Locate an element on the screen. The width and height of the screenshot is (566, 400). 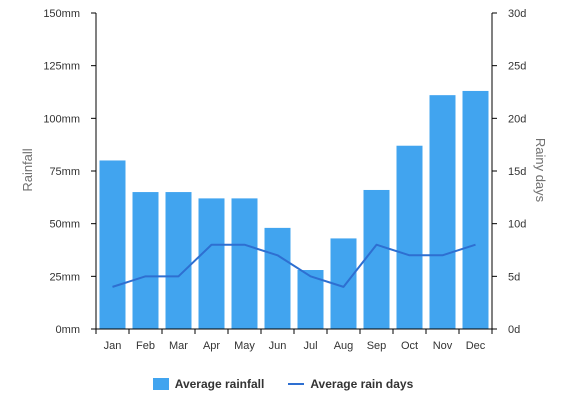
left-tick-label: 100mm is located at coordinates (61, 119).